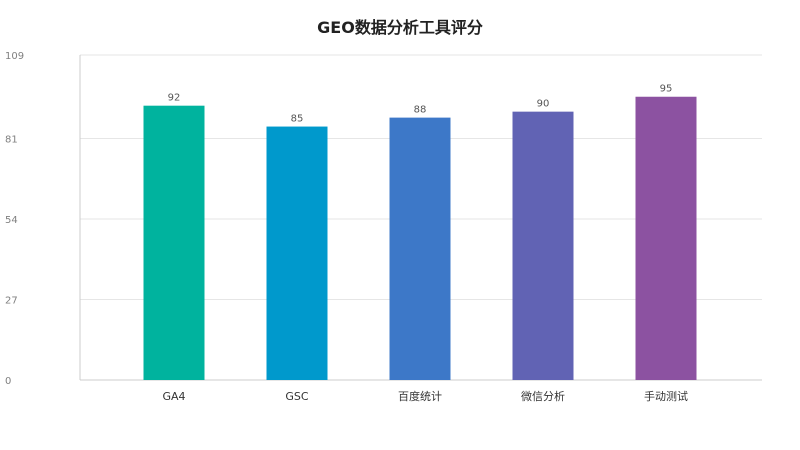 This screenshot has height=450, width=800. I want to click on x-tick-label: 微信分析, so click(543, 396).